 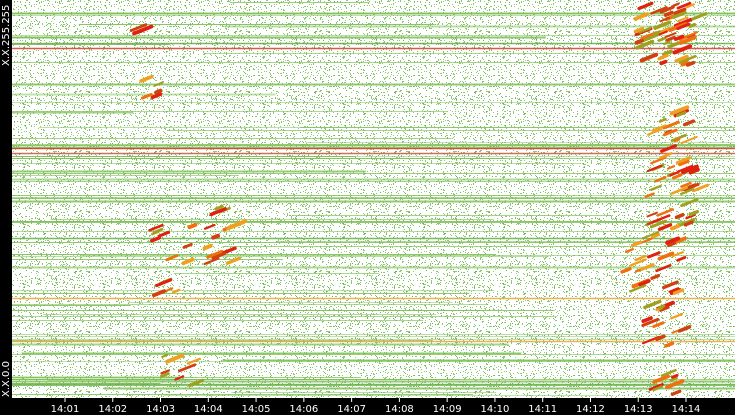 What do you see at coordinates (686, 409) in the screenshot?
I see `x-tick-label: 14:14` at bounding box center [686, 409].